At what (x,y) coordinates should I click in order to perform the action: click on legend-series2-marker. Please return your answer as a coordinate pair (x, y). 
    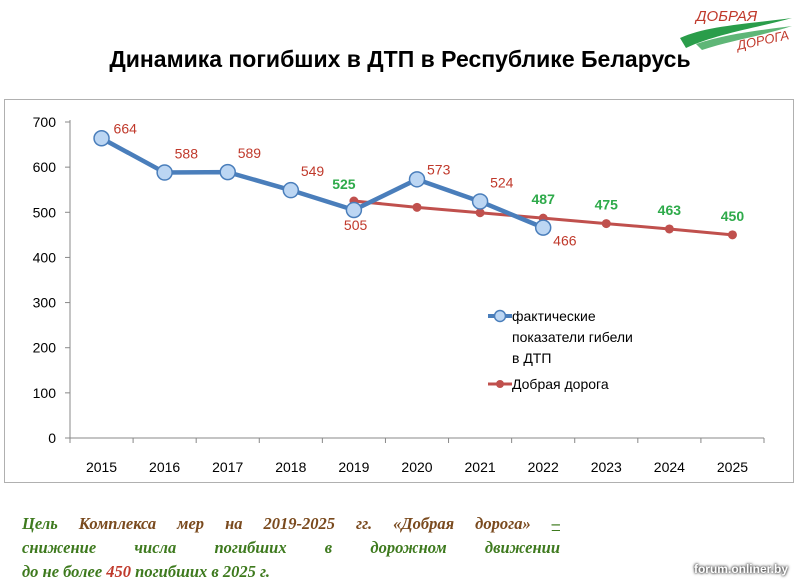
    Looking at the image, I should click on (500, 384).